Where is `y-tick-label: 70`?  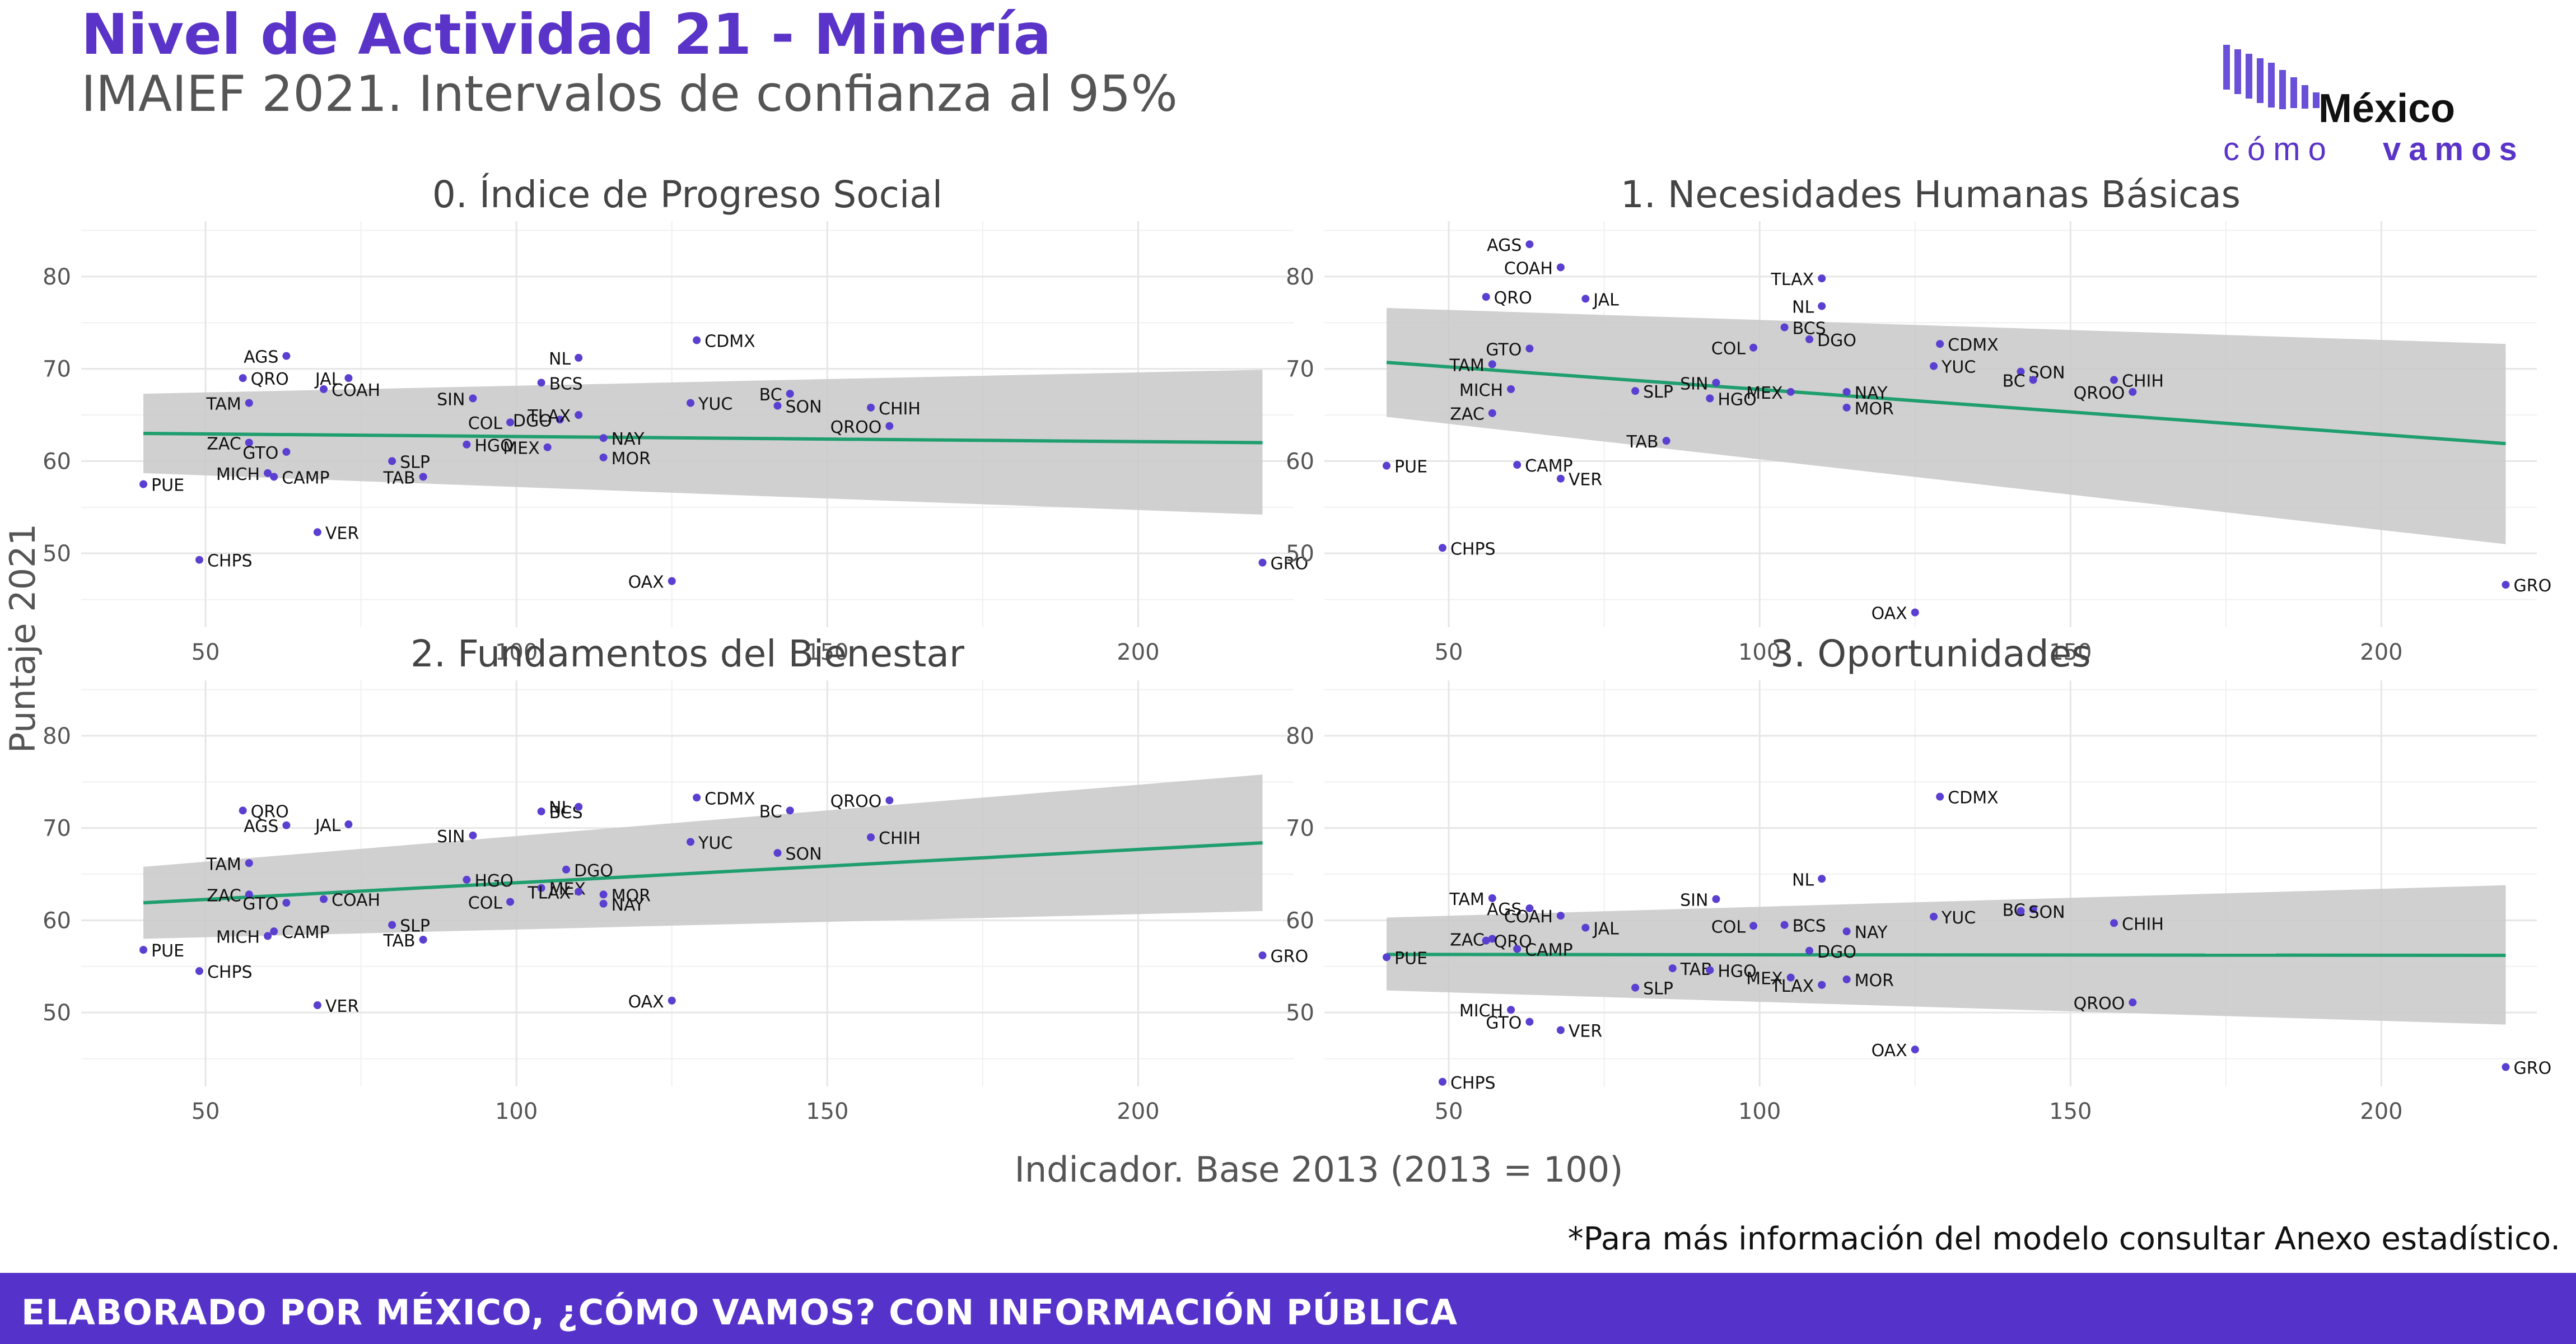 y-tick-label: 70 is located at coordinates (57, 829).